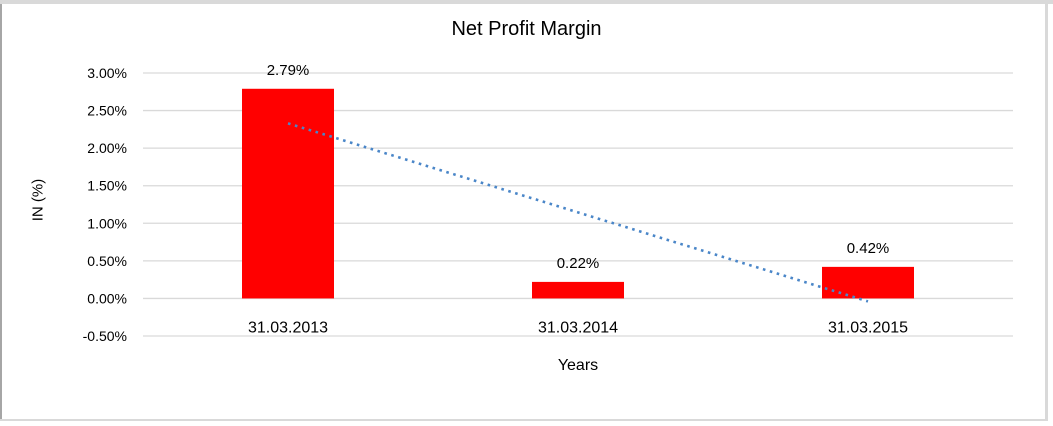 The image size is (1053, 426). What do you see at coordinates (524, 420) in the screenshot?
I see `frame-bottom-border` at bounding box center [524, 420].